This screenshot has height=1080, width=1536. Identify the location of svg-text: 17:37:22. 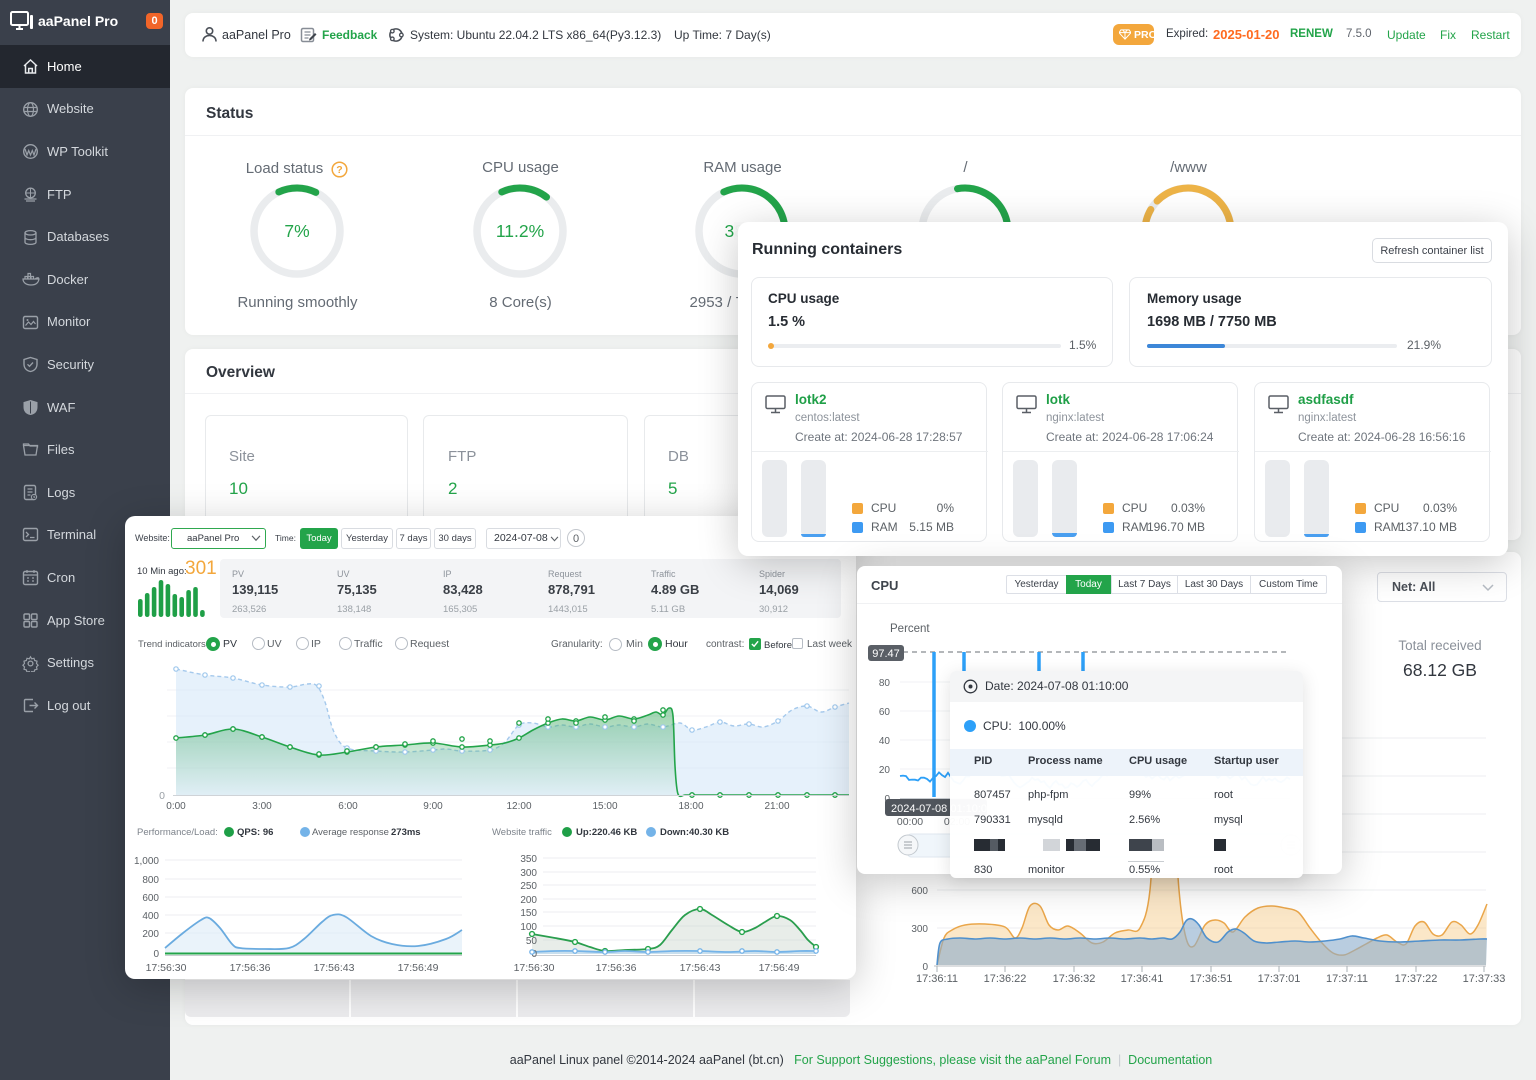
(1416, 979).